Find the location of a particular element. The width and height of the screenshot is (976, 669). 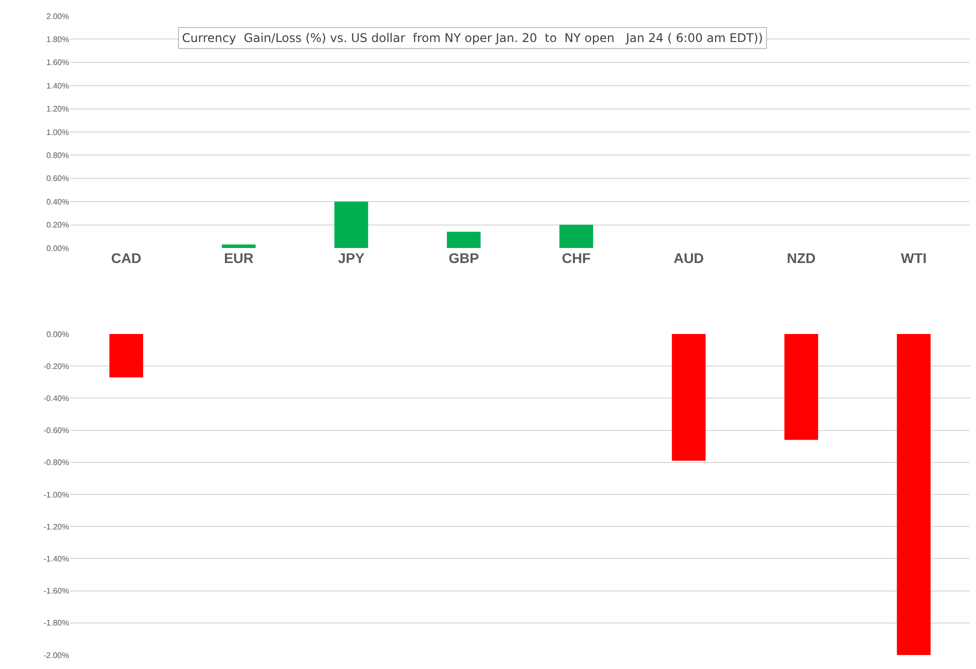

x-tick-label: CAD is located at coordinates (126, 258).